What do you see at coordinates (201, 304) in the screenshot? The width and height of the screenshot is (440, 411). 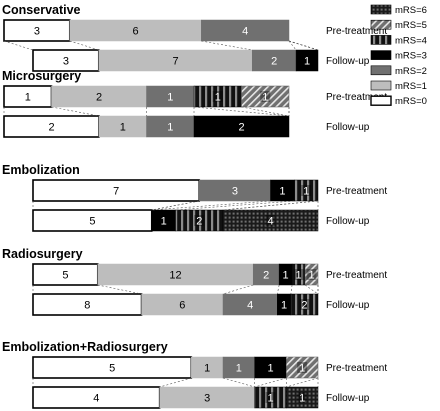 I see `row-follow-up: 8 6 4 1 2 Follow-up` at bounding box center [201, 304].